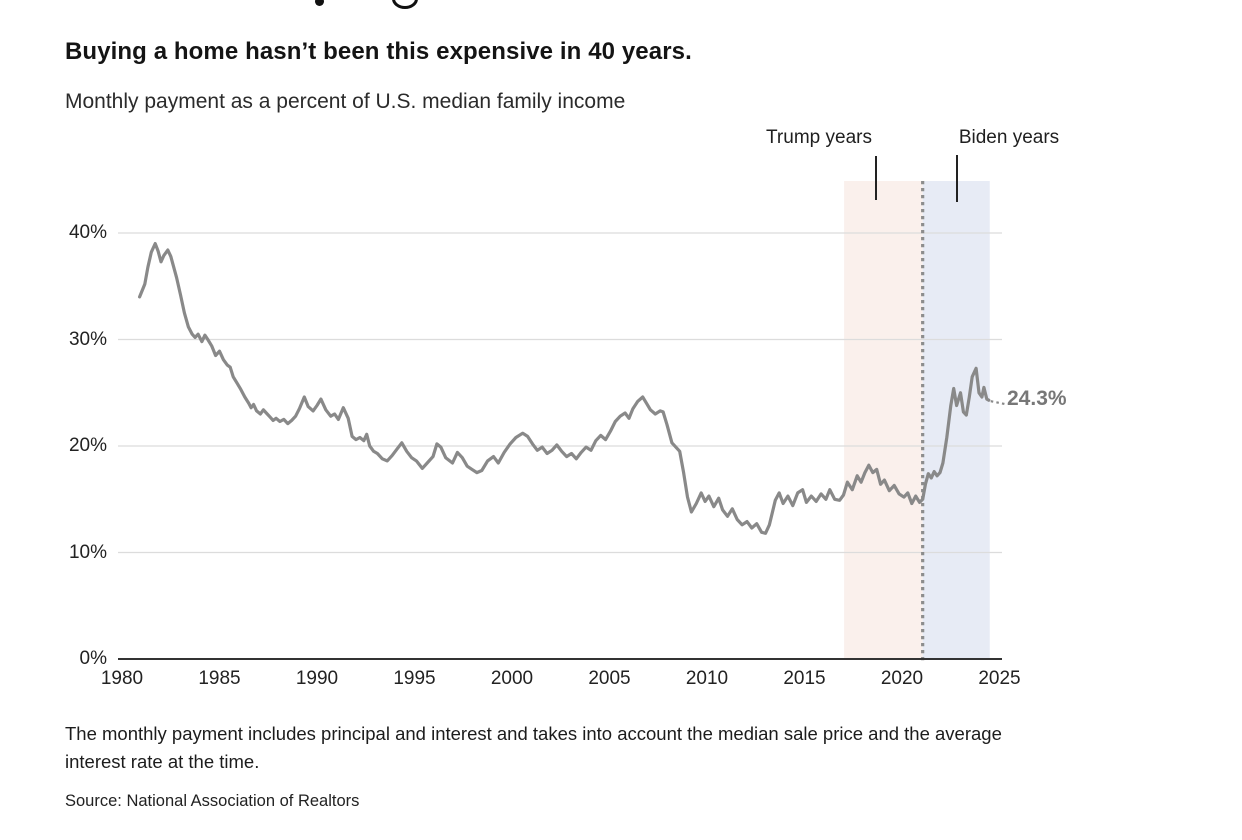 This screenshot has height=840, width=1242. Describe the element at coordinates (319, 3) in the screenshot. I see `cropped-text-remnant-dot` at that location.